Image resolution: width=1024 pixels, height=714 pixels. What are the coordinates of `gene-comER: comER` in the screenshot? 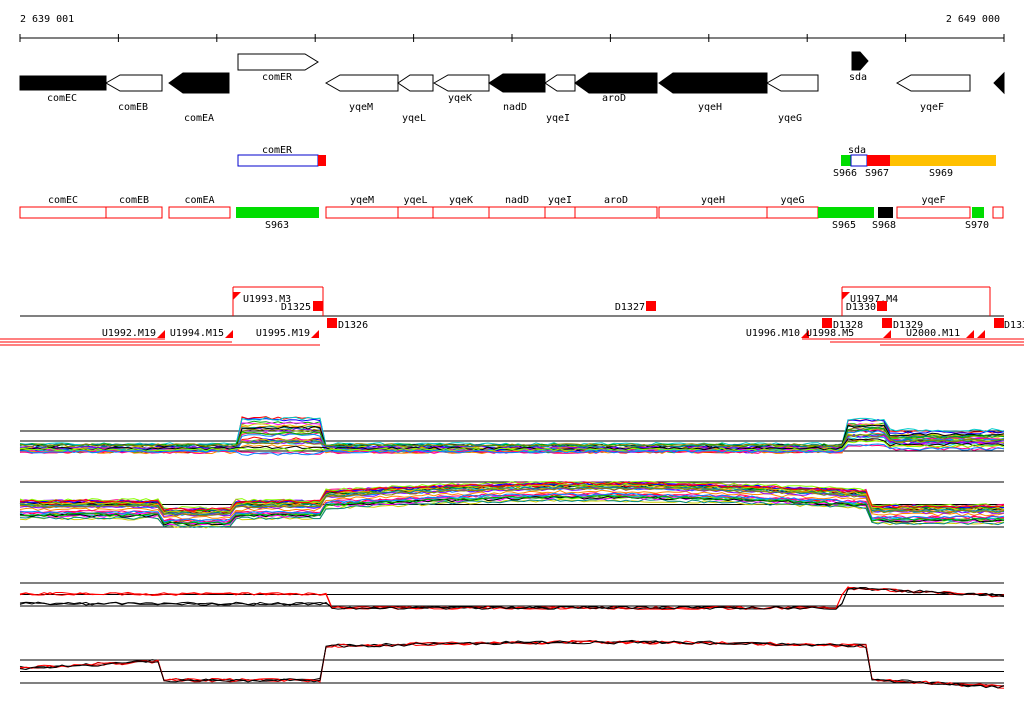 It's located at (278, 68).